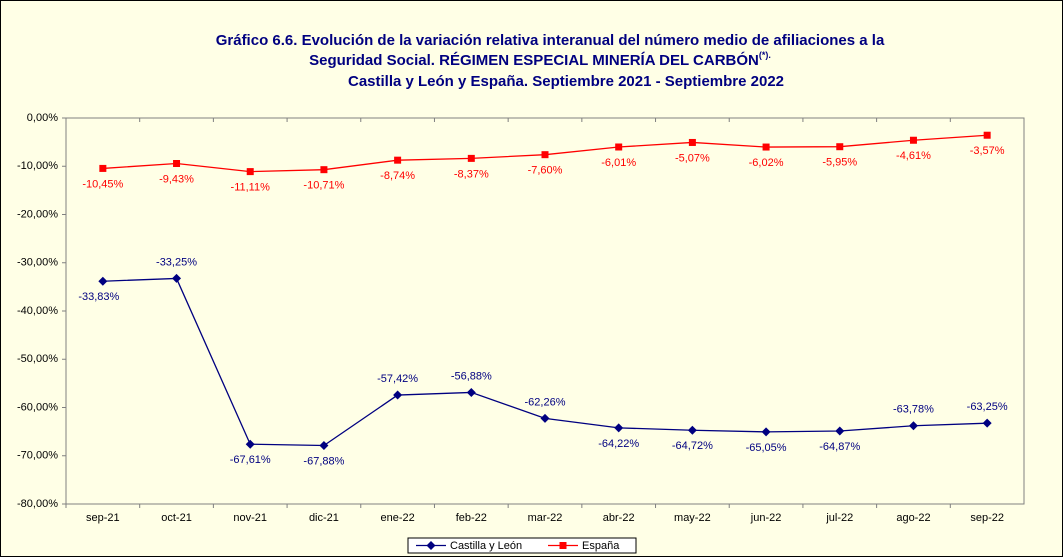 The width and height of the screenshot is (1063, 557). Describe the element at coordinates (176, 518) in the screenshot. I see `x-tick-label: oct-21` at that location.